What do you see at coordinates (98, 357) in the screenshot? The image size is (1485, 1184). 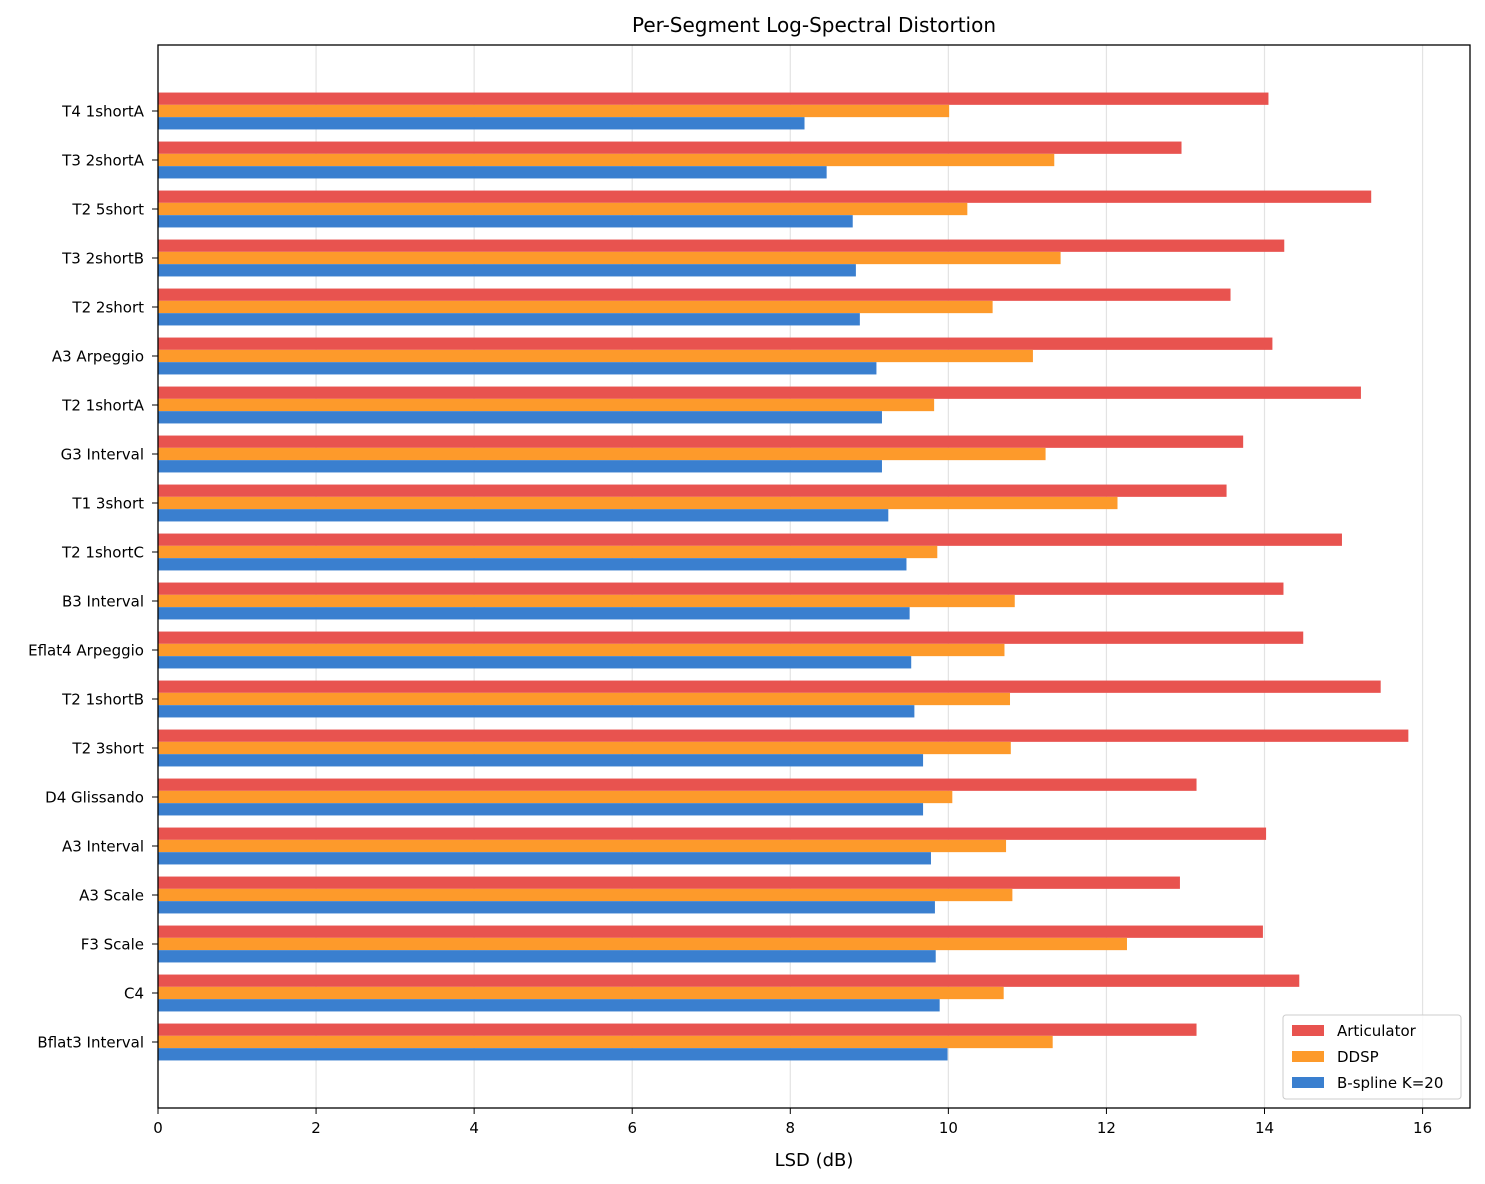 I see `category-label-5: A3 Arpeggio` at bounding box center [98, 357].